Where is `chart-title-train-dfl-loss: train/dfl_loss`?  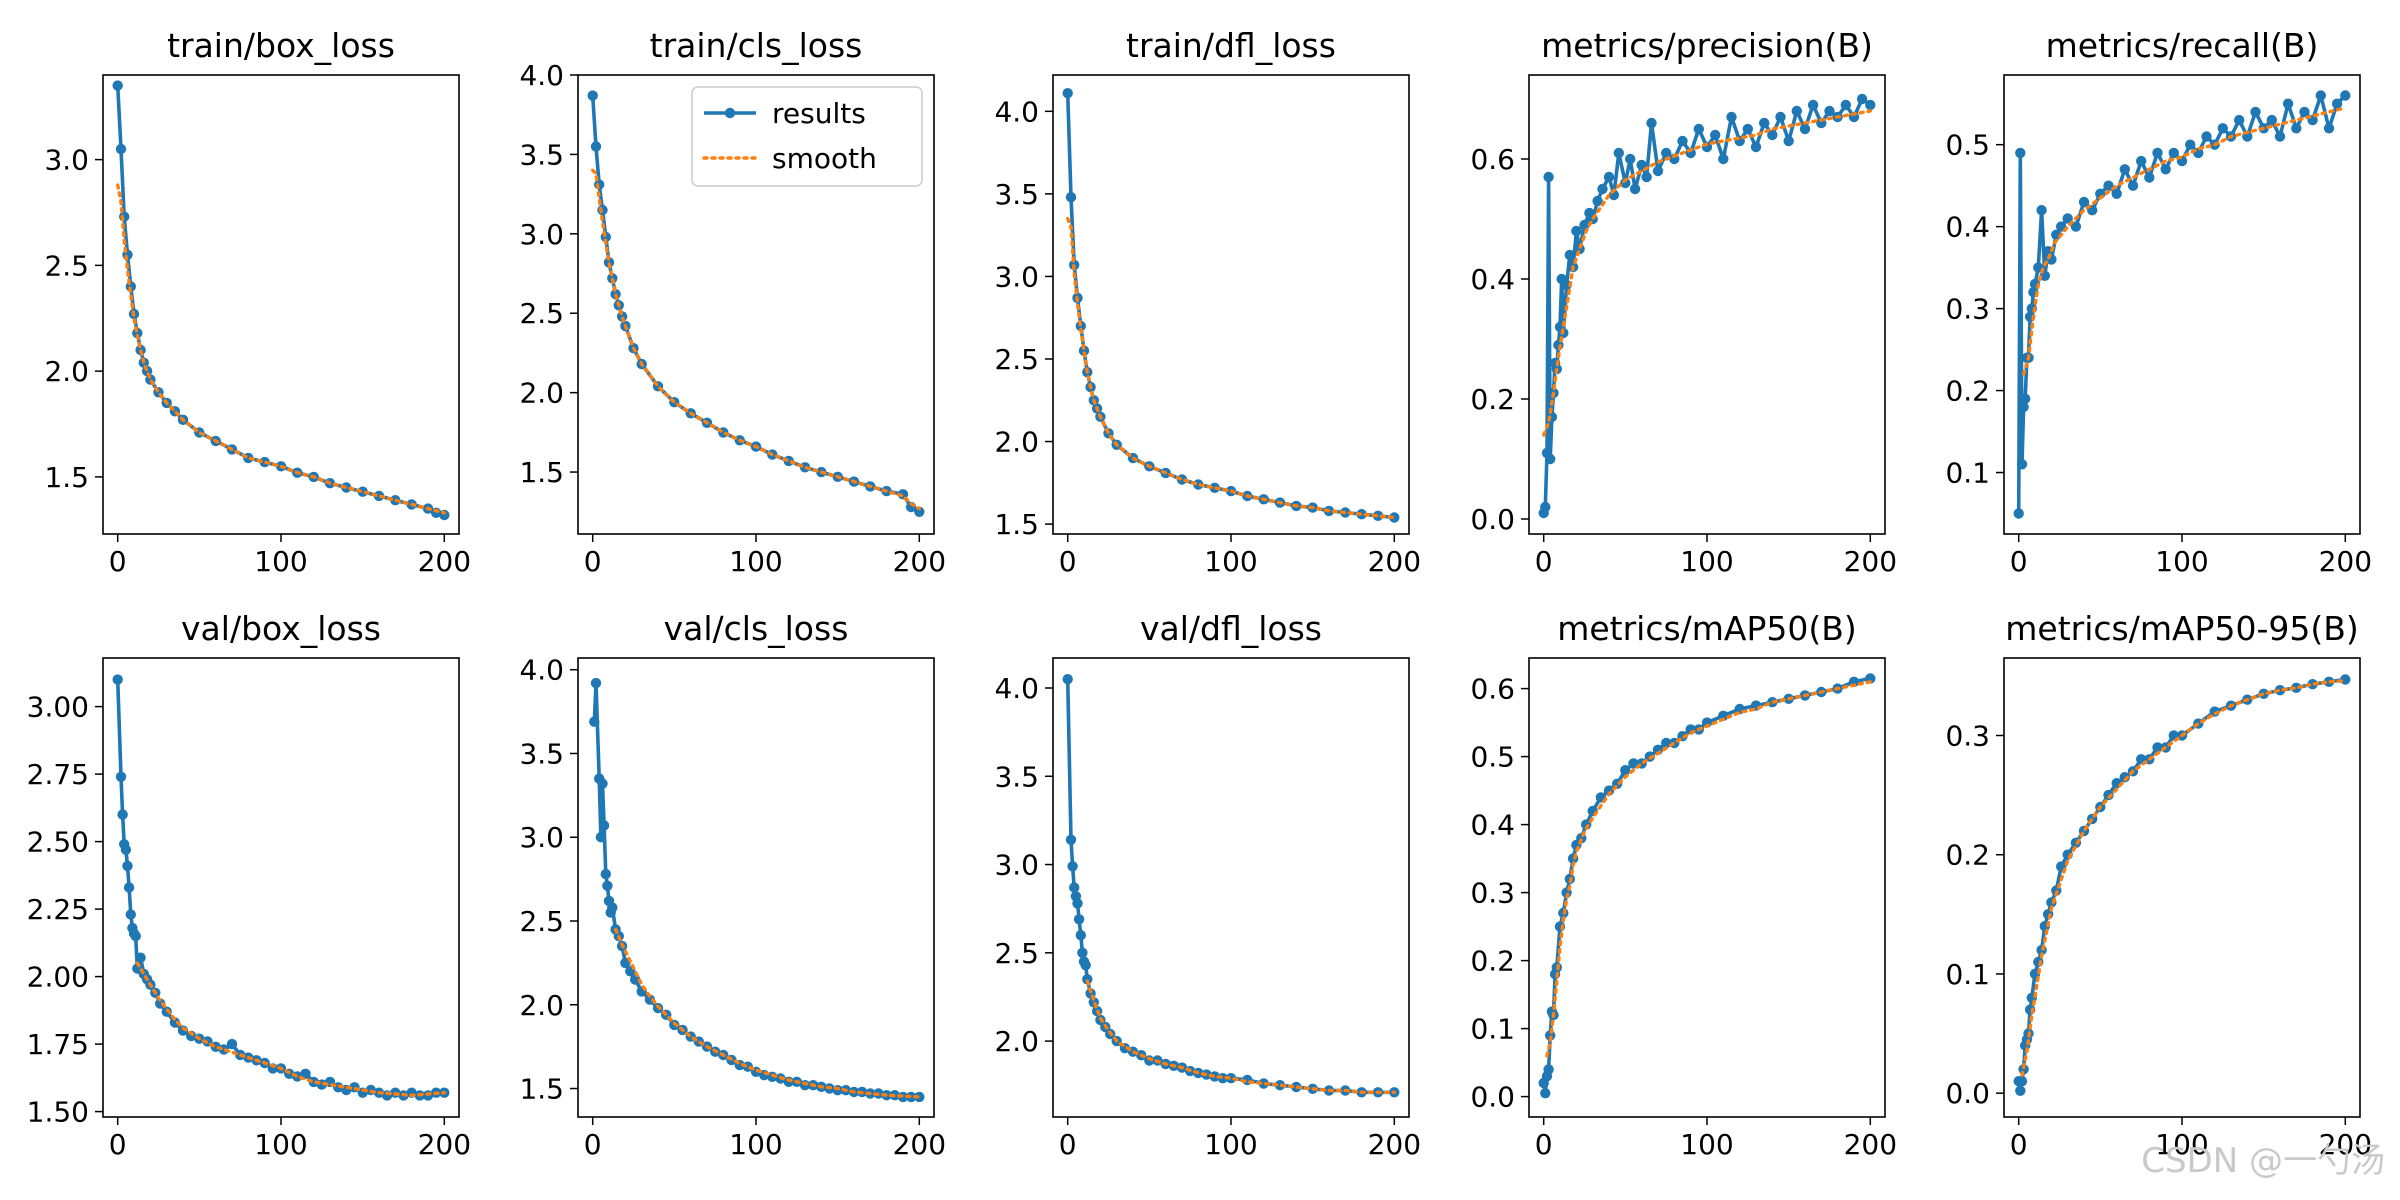
chart-title-train-dfl-loss: train/dfl_loss is located at coordinates (1231, 45).